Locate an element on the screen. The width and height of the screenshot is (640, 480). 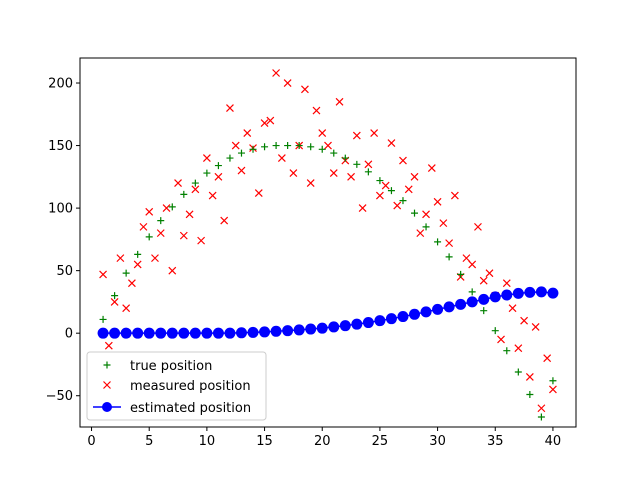
legend-label-true: true position is located at coordinates (171, 366).